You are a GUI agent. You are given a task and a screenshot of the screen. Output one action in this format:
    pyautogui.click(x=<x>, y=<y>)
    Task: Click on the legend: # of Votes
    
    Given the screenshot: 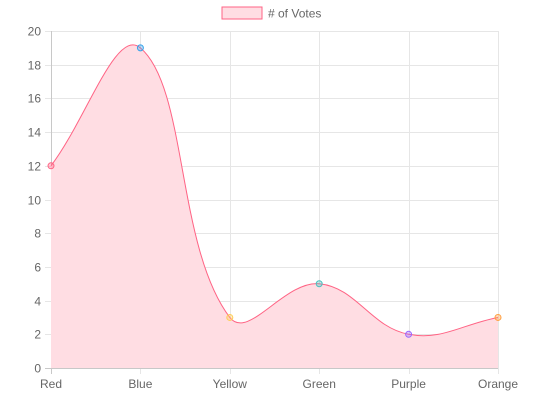 What is the action you would take?
    pyautogui.click(x=271, y=13)
    